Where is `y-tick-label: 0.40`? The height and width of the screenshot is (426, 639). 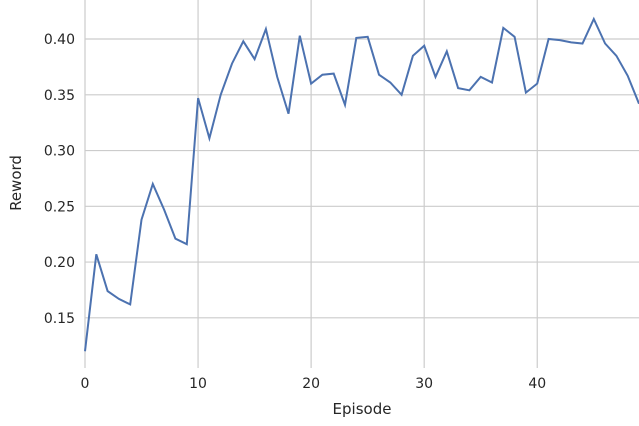
y-tick-label: 0.40 is located at coordinates (59, 40).